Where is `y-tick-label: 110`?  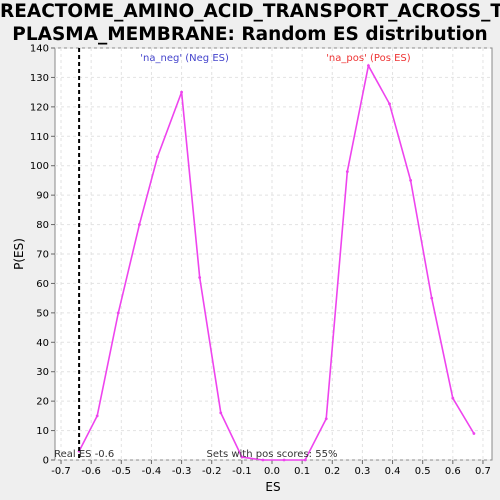 y-tick-label: 110 is located at coordinates (39, 137).